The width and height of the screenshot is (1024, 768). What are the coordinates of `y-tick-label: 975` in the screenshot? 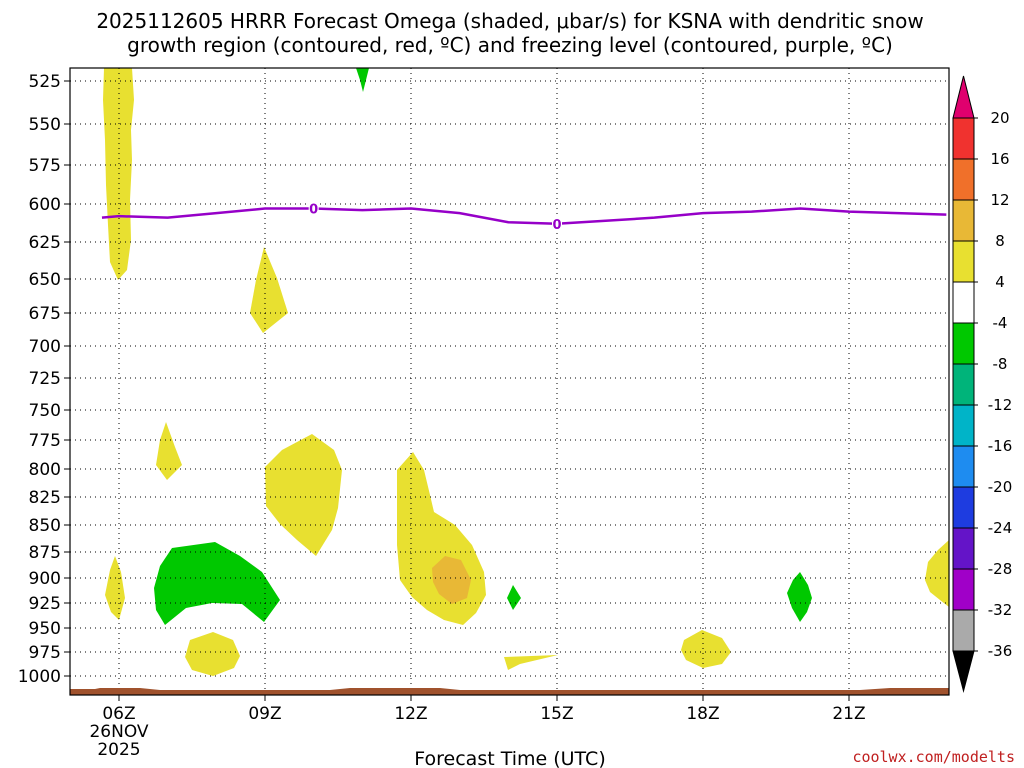 It's located at (45, 653).